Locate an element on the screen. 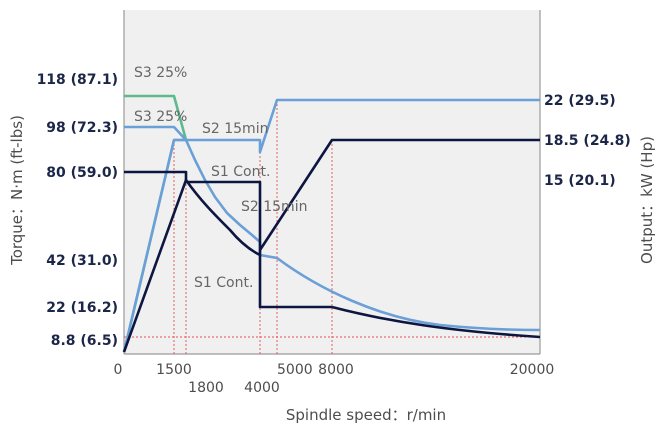 The width and height of the screenshot is (668, 432). x-tick-8000: 8000 is located at coordinates (336, 370).